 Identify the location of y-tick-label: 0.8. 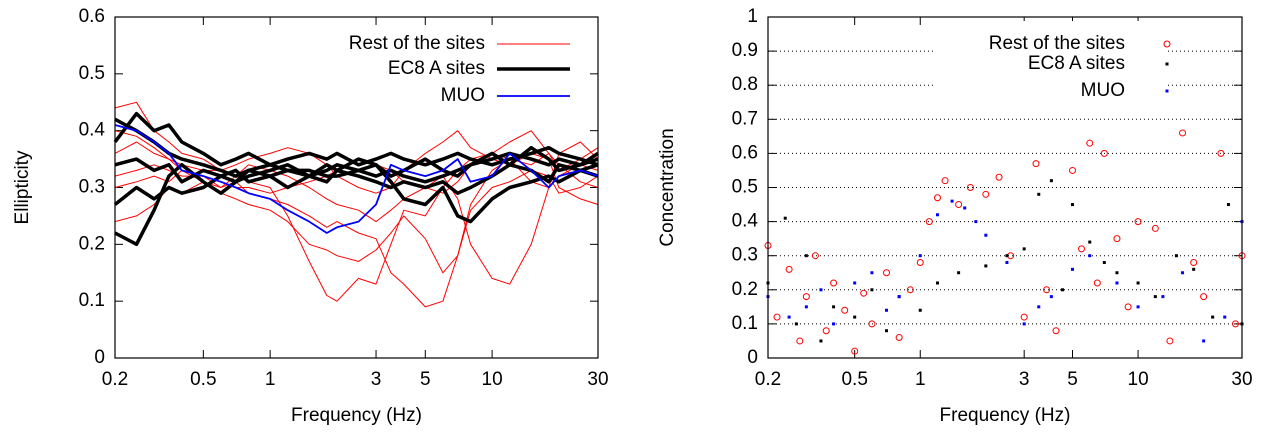
(745, 84).